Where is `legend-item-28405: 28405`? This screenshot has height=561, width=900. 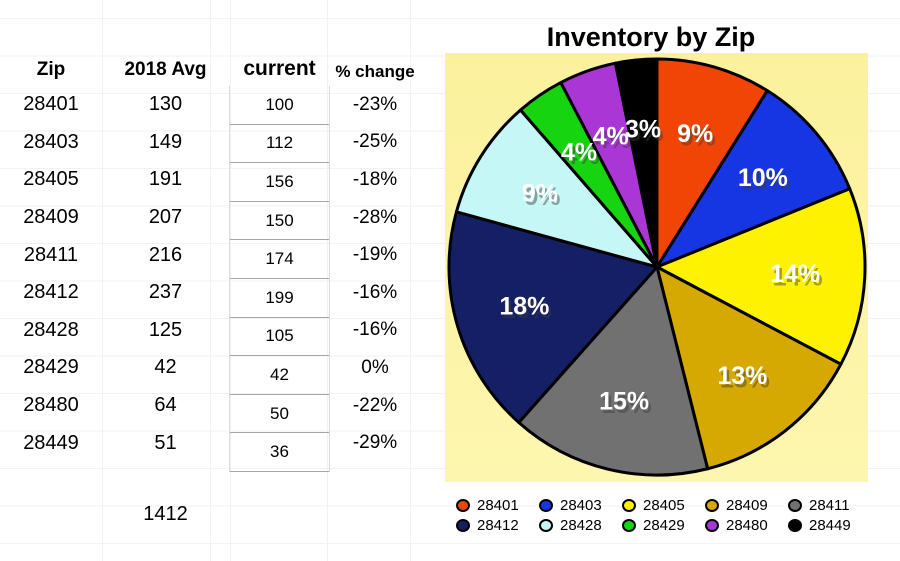
legend-item-28405: 28405 is located at coordinates (663, 505).